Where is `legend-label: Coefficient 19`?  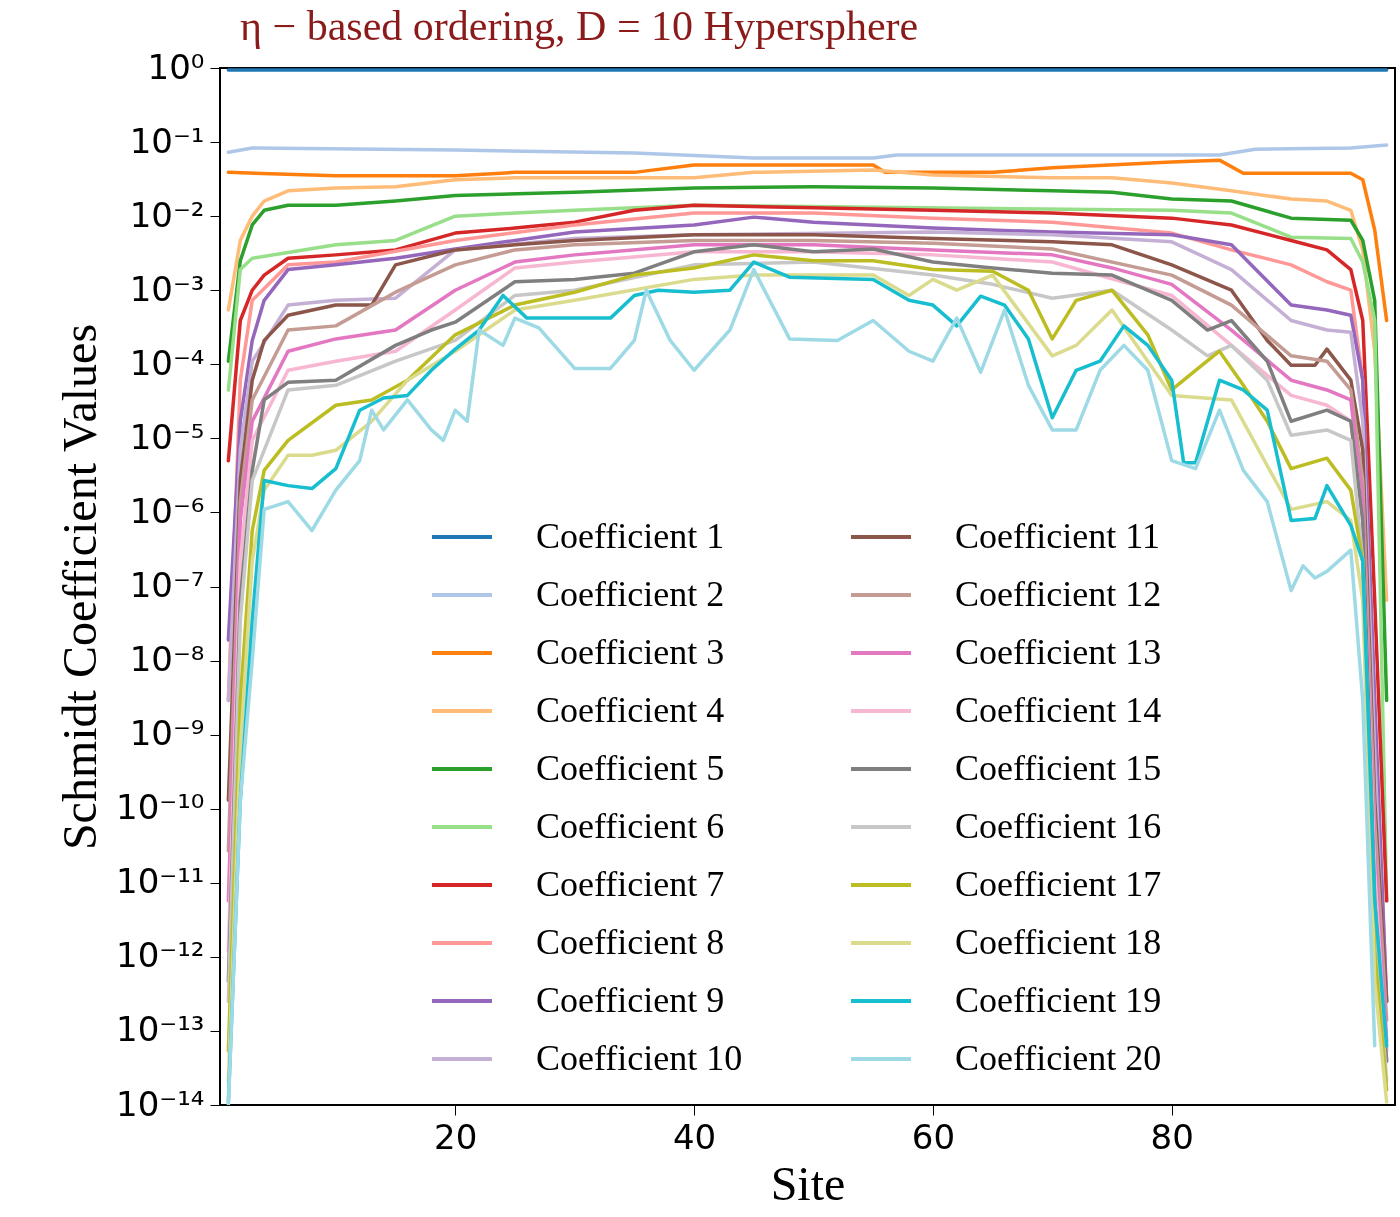 legend-label: Coefficient 19 is located at coordinates (1058, 1000).